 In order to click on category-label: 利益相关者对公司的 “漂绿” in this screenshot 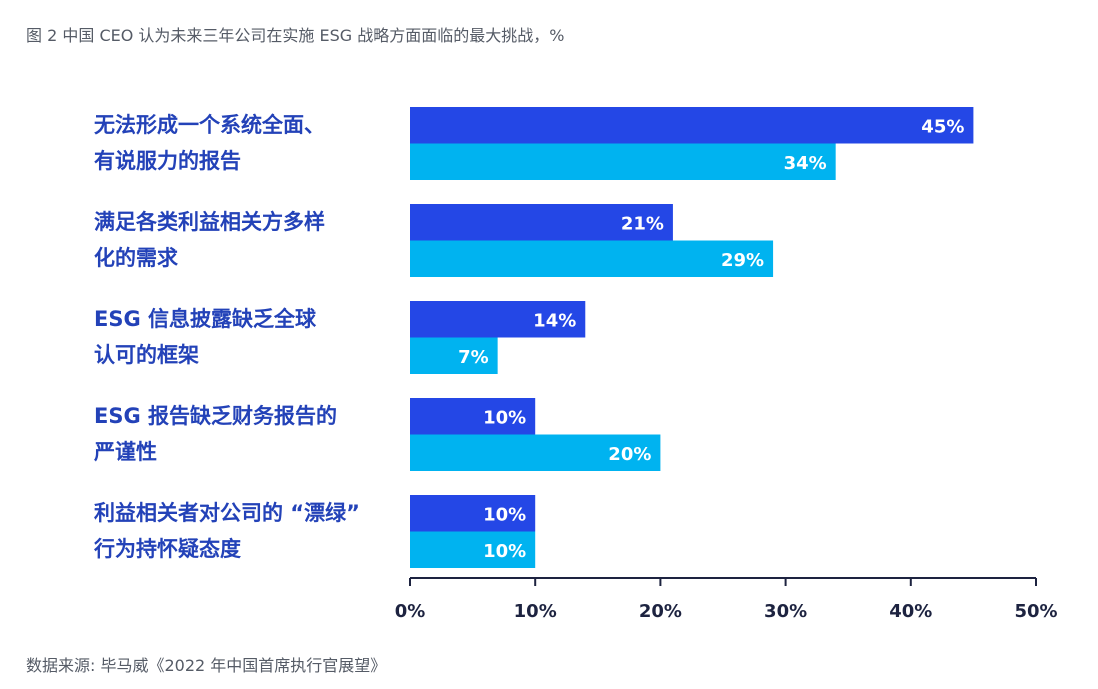, I will do `click(227, 513)`.